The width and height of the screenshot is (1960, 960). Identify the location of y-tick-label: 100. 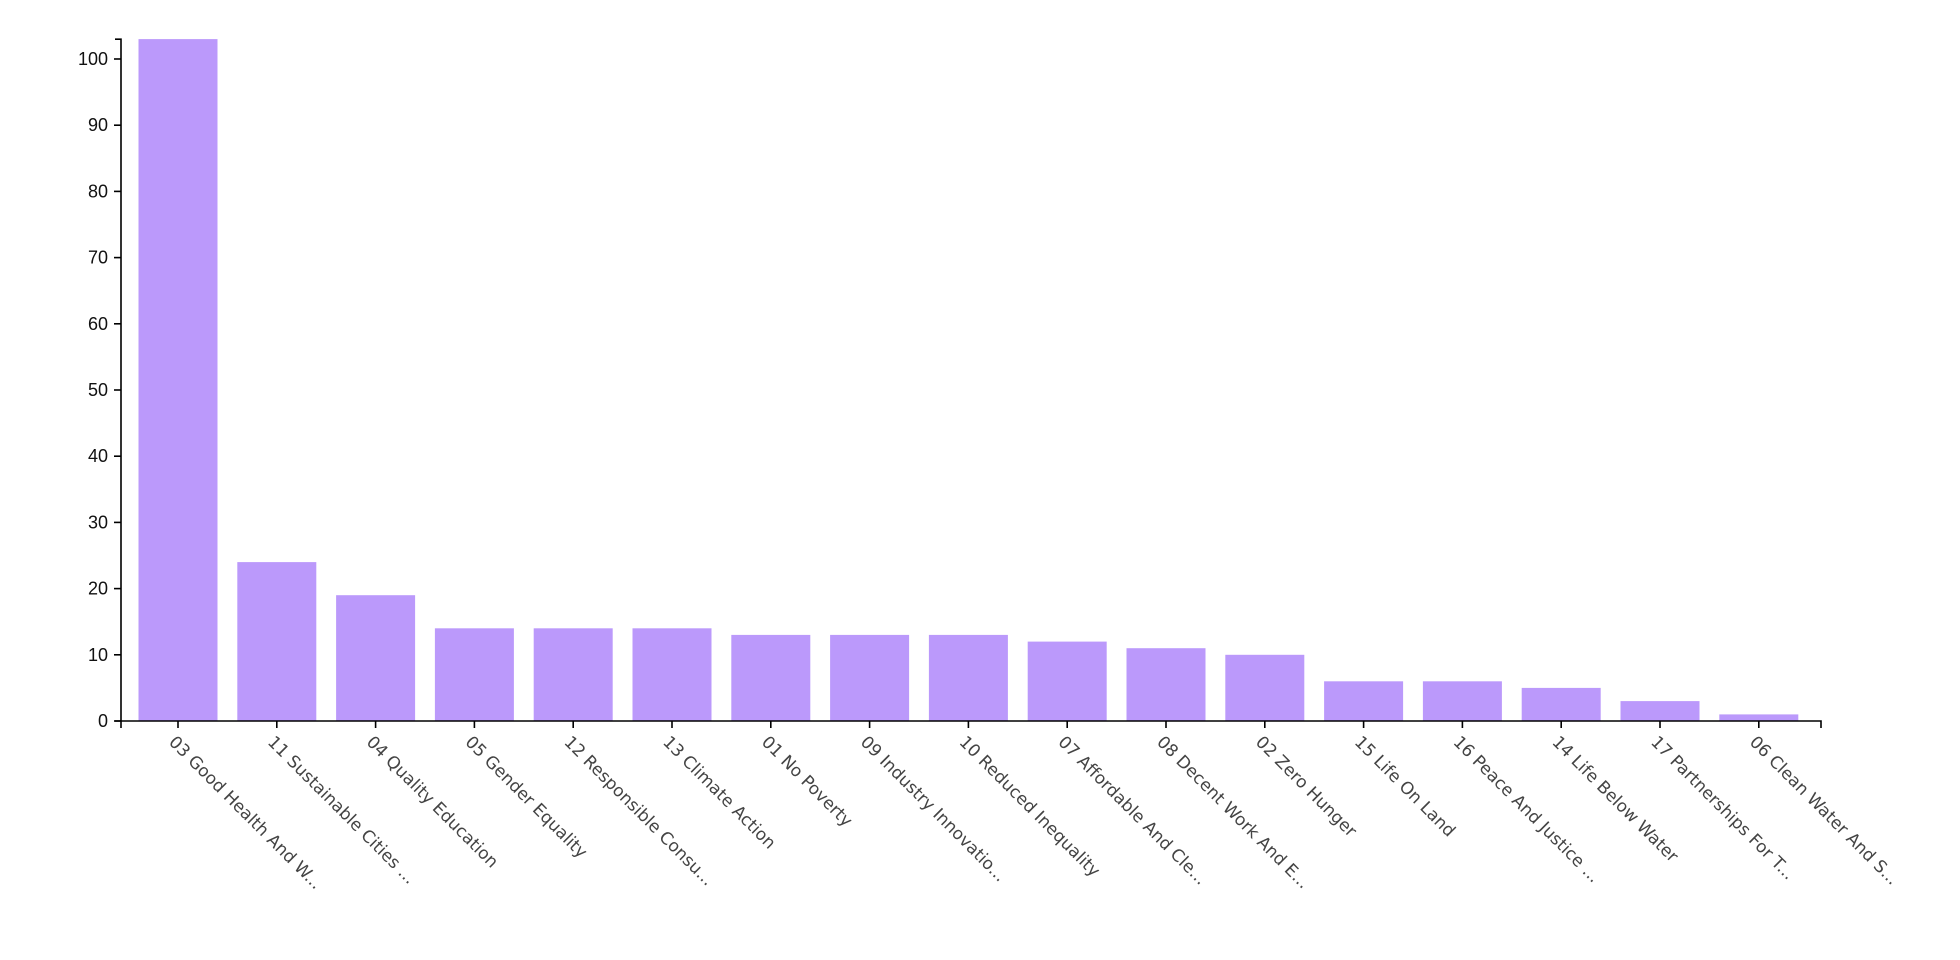
(93, 59).